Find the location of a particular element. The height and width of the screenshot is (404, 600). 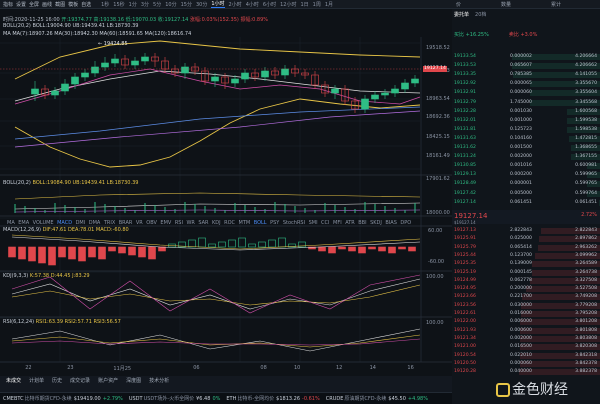

indicator-tab: MACD is located at coordinates (65, 222).